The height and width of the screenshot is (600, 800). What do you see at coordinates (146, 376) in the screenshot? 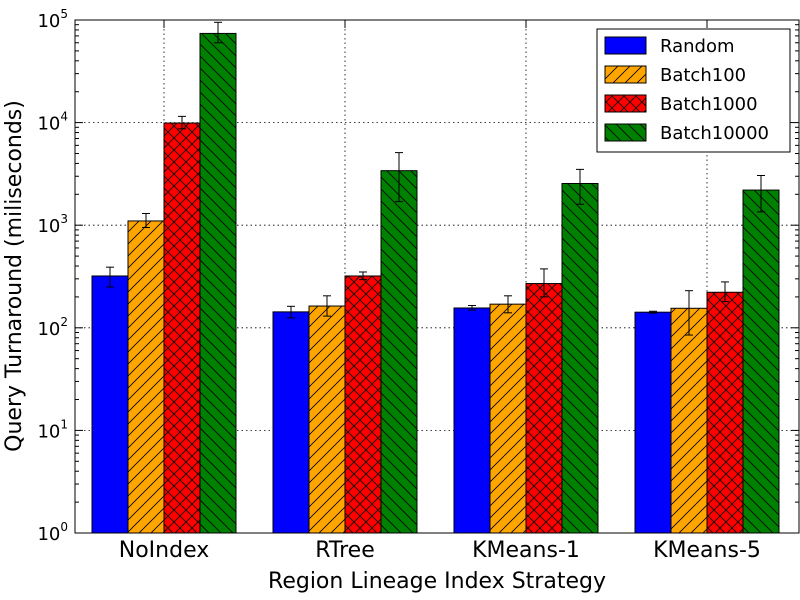
I see `bar-batch100-noindex-hatch` at bounding box center [146, 376].